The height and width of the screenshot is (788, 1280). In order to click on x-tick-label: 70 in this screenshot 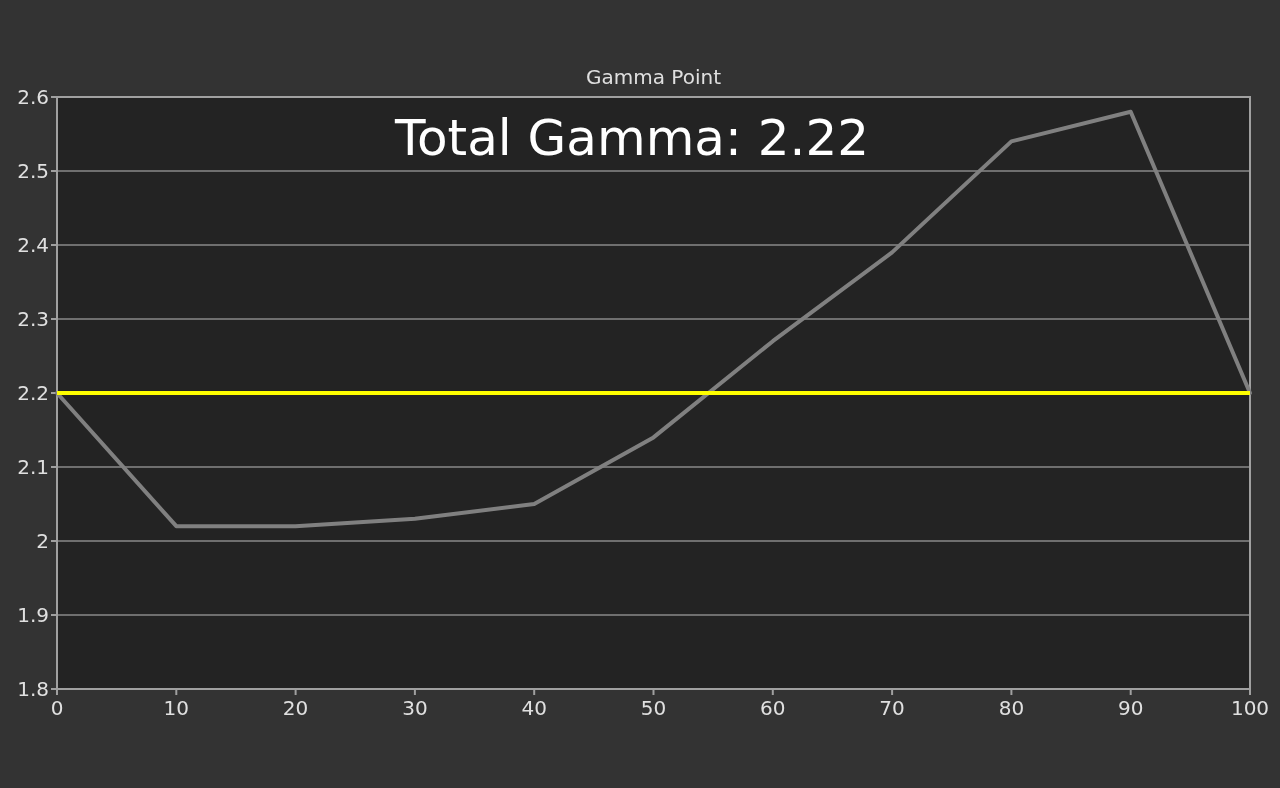, I will do `click(892, 708)`.